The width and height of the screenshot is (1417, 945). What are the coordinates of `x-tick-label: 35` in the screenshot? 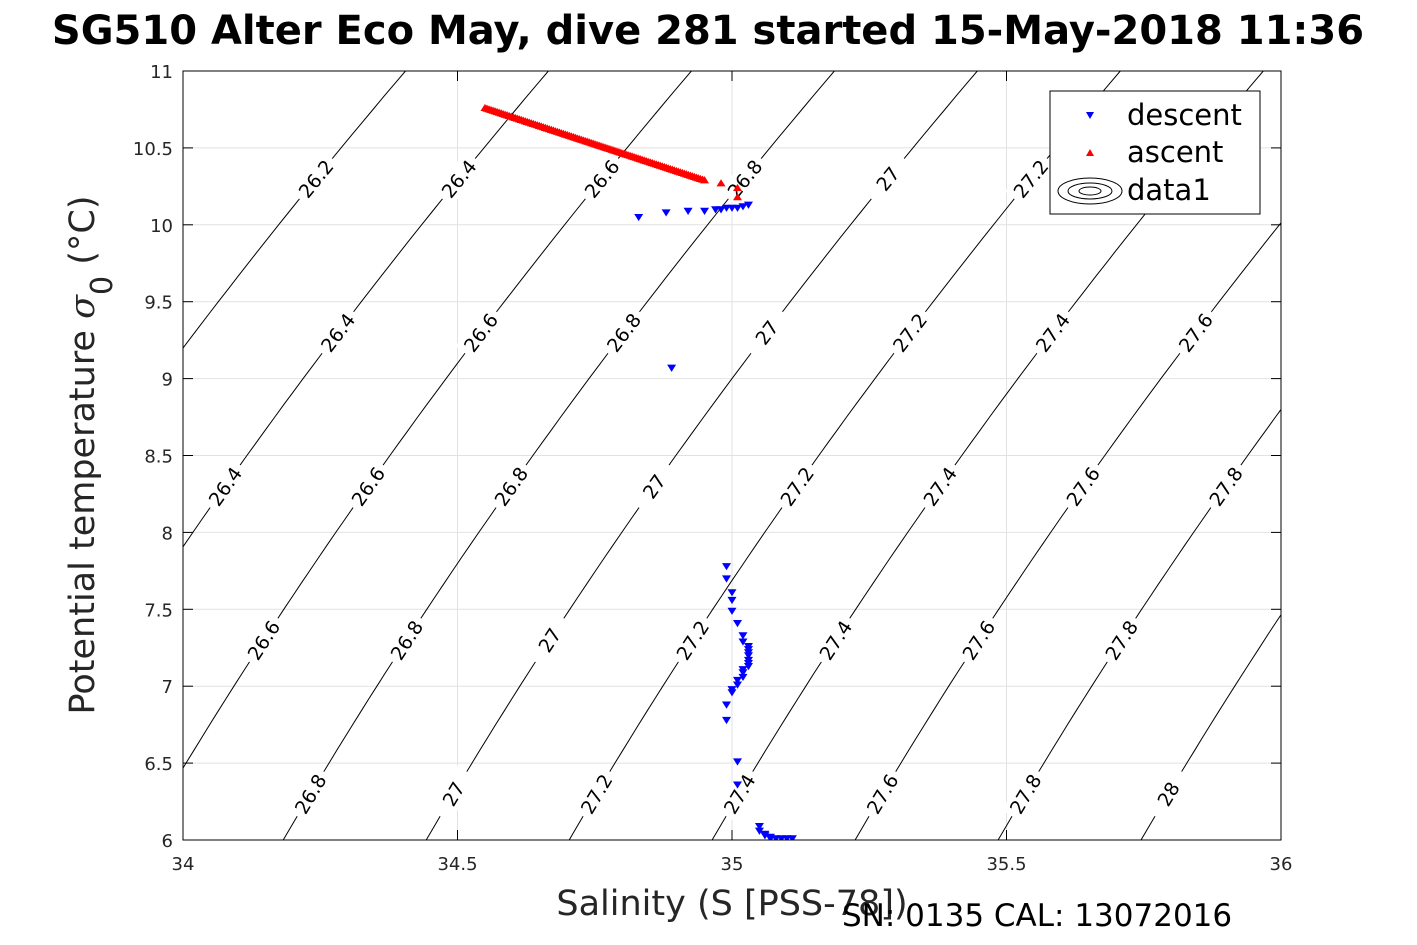 It's located at (732, 864).